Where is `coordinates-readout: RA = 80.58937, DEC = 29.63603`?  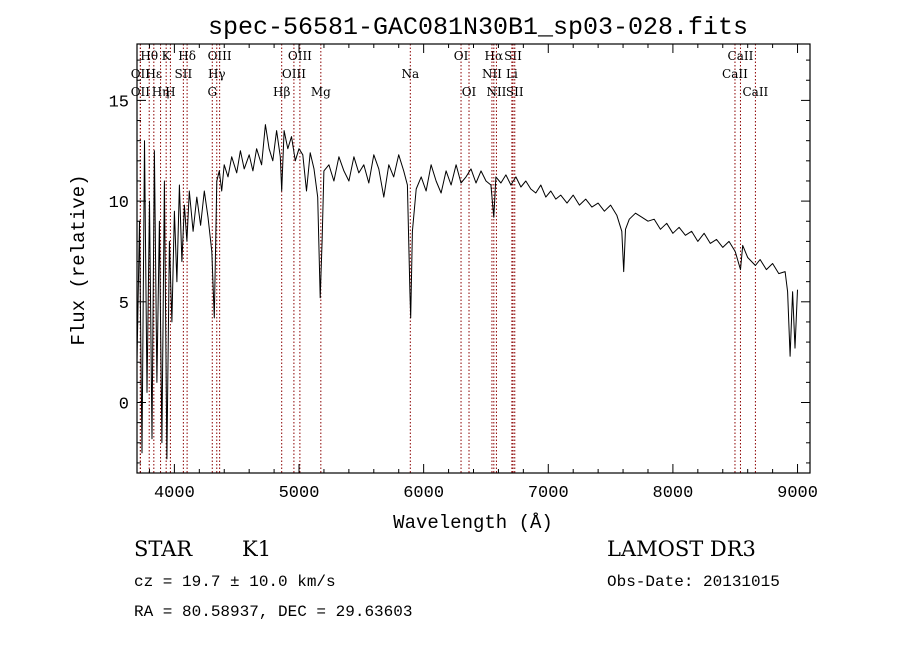 coordinates-readout: RA = 80.58937, DEC = 29.63603 is located at coordinates (273, 612).